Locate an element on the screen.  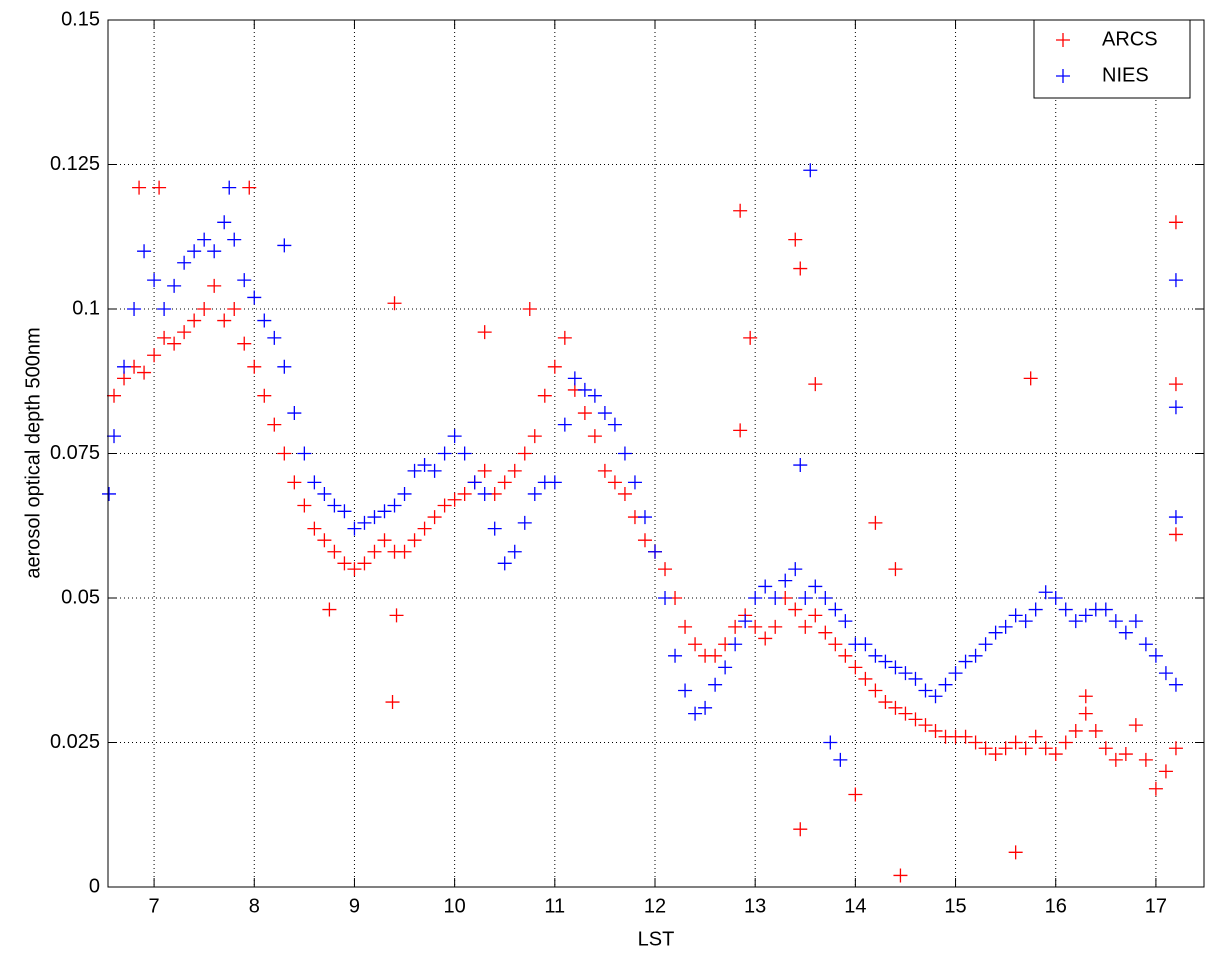
y-tick-label: 0.15 is located at coordinates (80, 19).